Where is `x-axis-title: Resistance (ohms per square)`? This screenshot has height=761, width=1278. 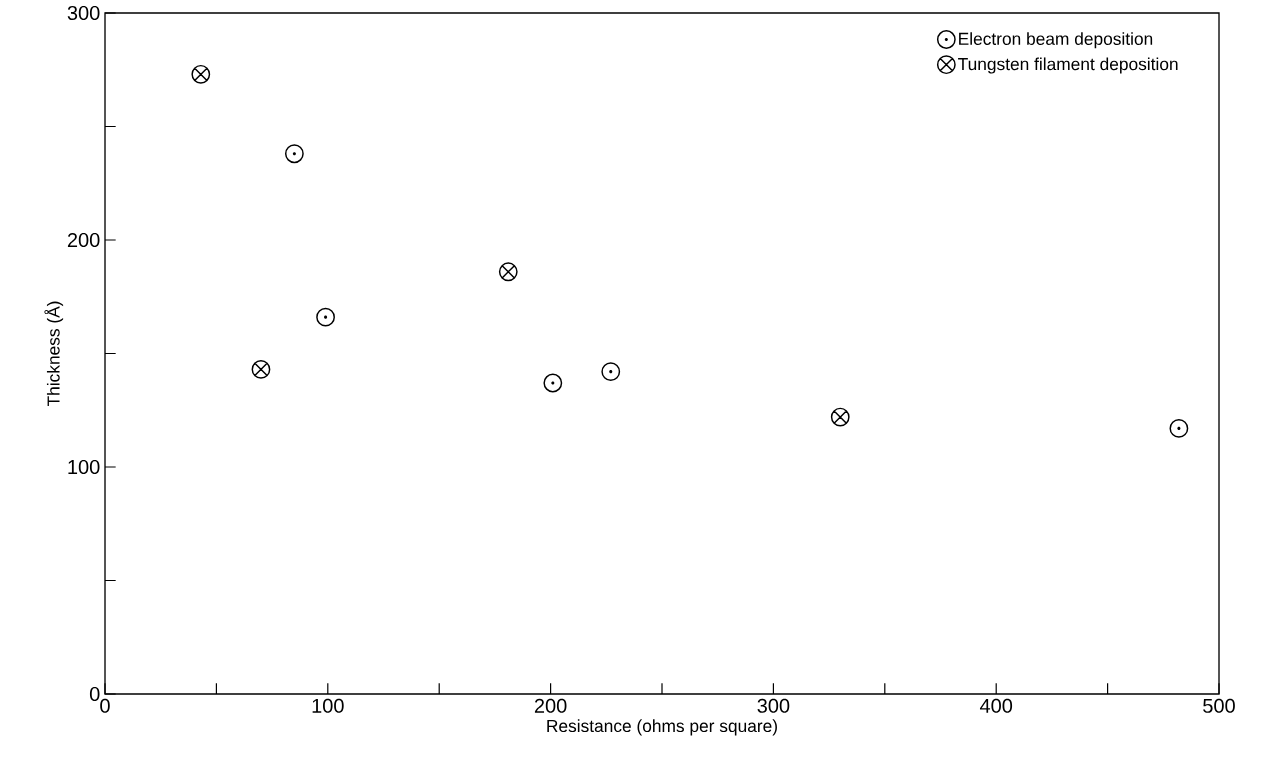
x-axis-title: Resistance (ohms per square) is located at coordinates (662, 727).